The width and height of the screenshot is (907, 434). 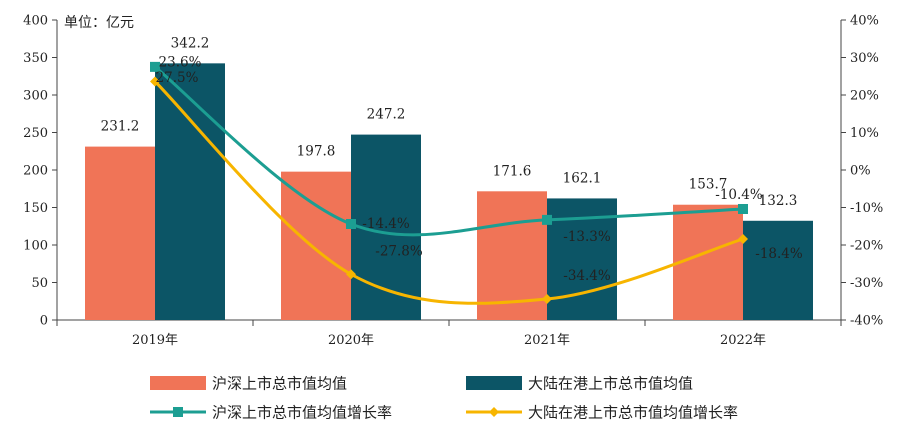 What do you see at coordinates (316, 152) in the screenshot?
I see `bar-value-label: 197.8` at bounding box center [316, 152].